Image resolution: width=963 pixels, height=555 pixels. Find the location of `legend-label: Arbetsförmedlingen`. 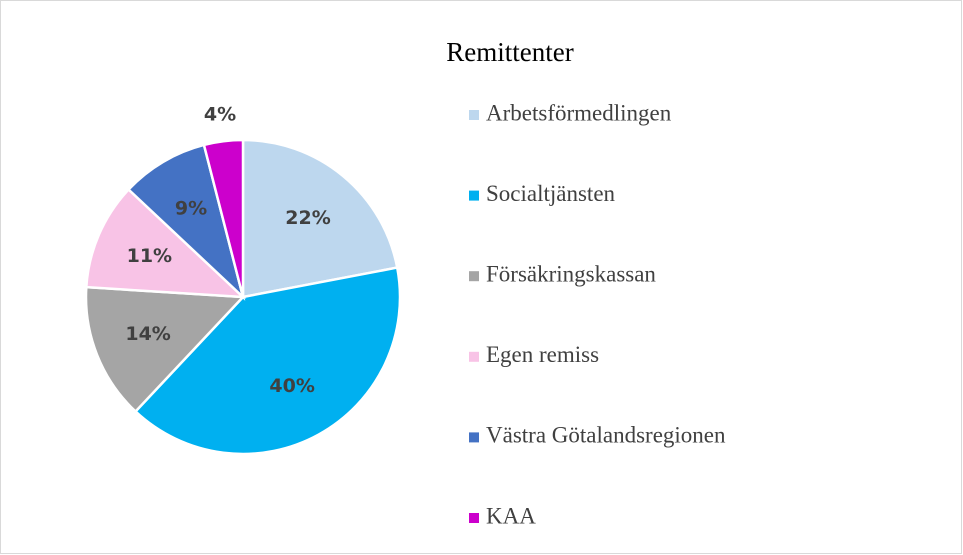

legend-label: Arbetsförmedlingen is located at coordinates (579, 112).